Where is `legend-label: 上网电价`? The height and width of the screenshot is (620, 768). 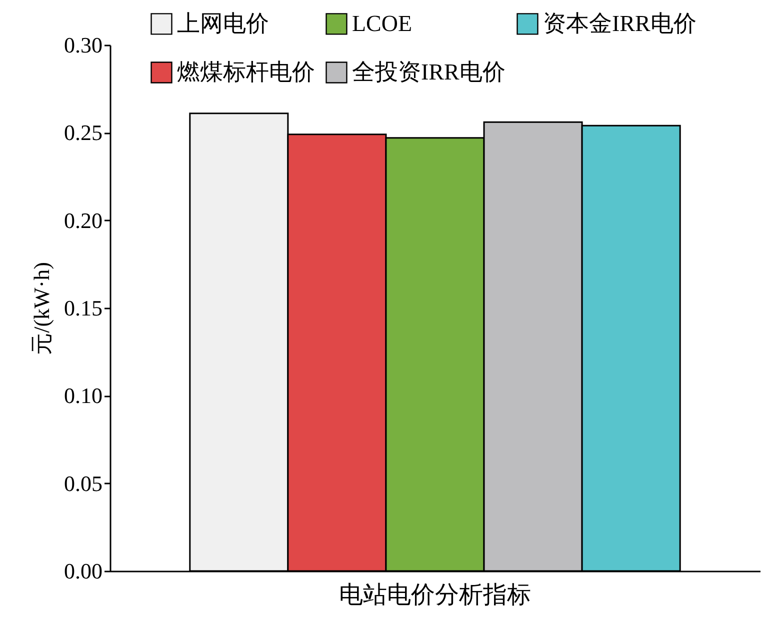 legend-label: 上网电价 is located at coordinates (223, 23).